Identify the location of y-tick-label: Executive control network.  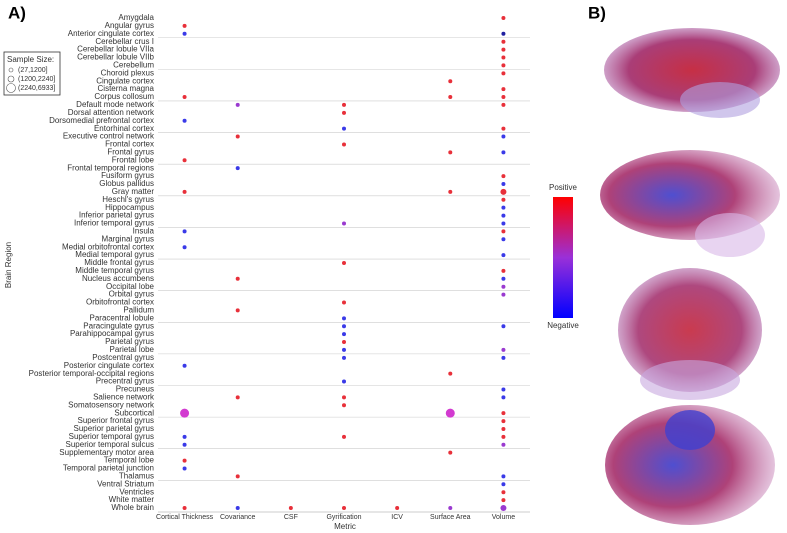
(109, 136).